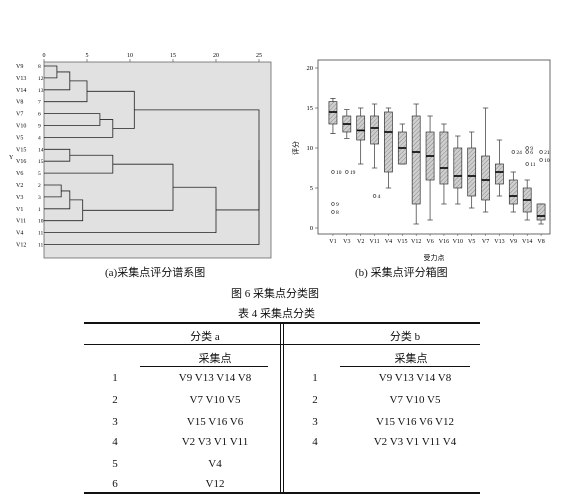 The height and width of the screenshot is (496, 567). I want to click on dendrogram-row-label: V1, so click(19, 210).